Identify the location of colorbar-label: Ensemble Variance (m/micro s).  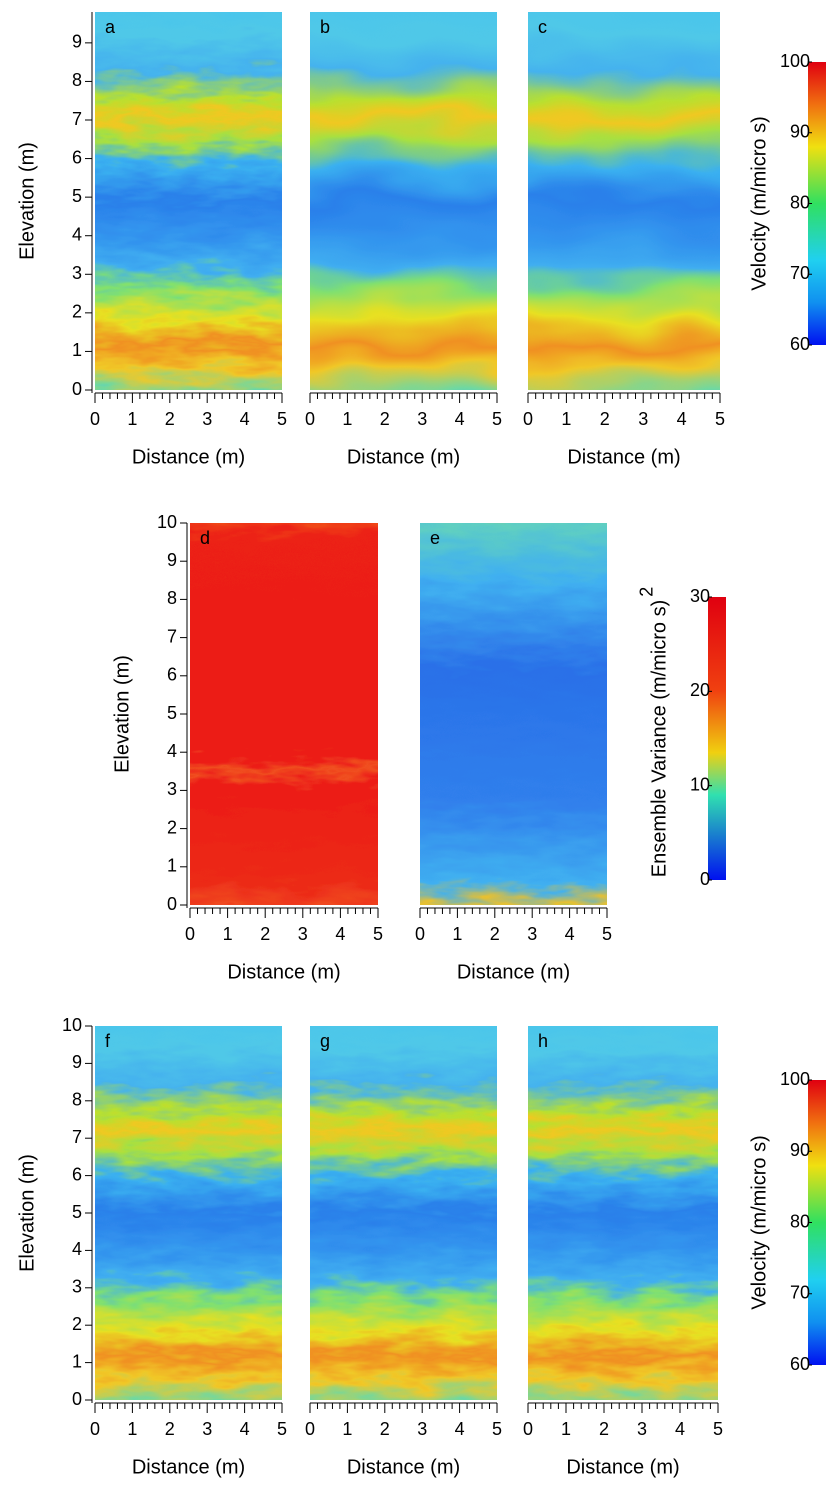
(659, 738).